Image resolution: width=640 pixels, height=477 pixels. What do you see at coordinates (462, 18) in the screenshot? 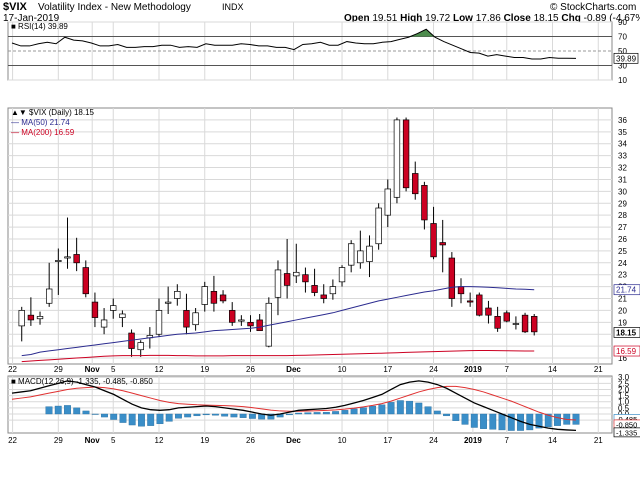
I see `low-label: Low` at bounding box center [462, 18].